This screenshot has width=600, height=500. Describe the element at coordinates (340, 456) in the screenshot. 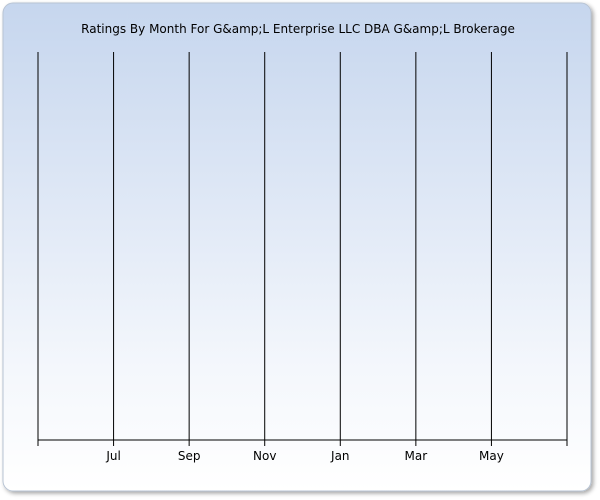

I see `x-tick-label: Jan` at that location.